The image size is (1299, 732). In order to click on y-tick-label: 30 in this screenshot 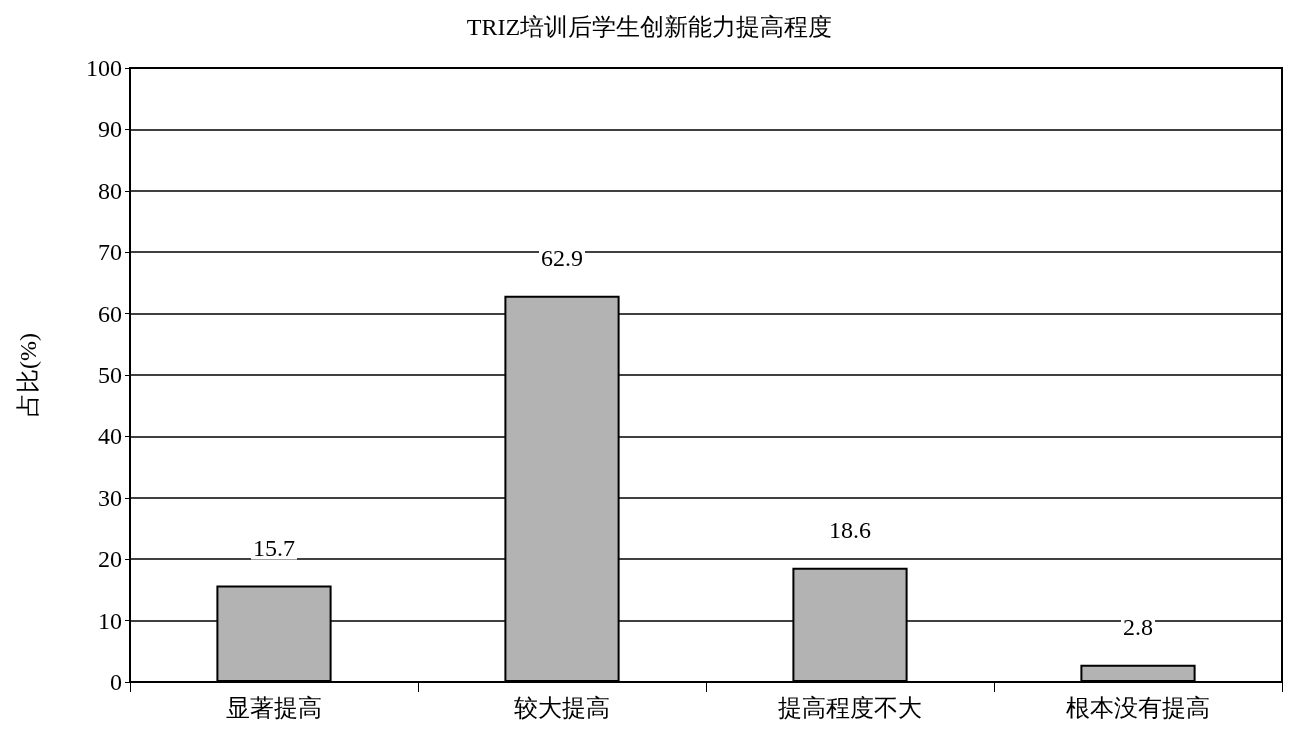, I will do `click(110, 497)`.